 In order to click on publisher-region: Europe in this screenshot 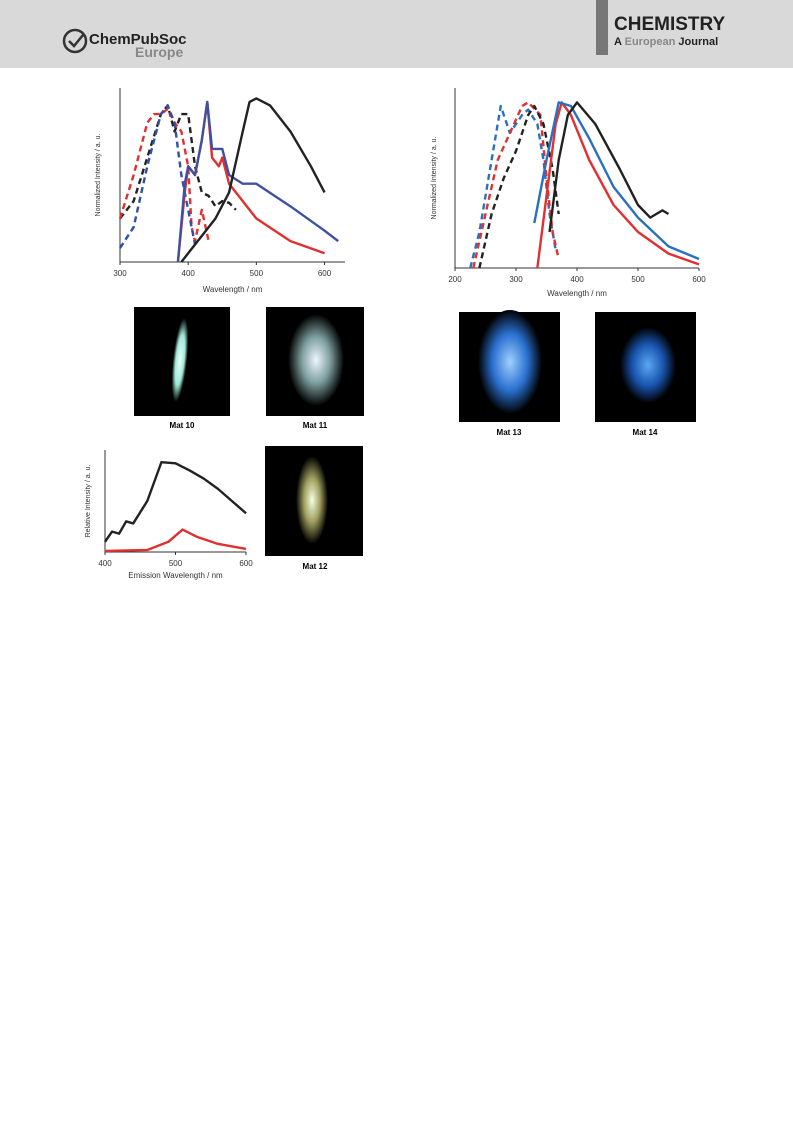, I will do `click(159, 52)`.